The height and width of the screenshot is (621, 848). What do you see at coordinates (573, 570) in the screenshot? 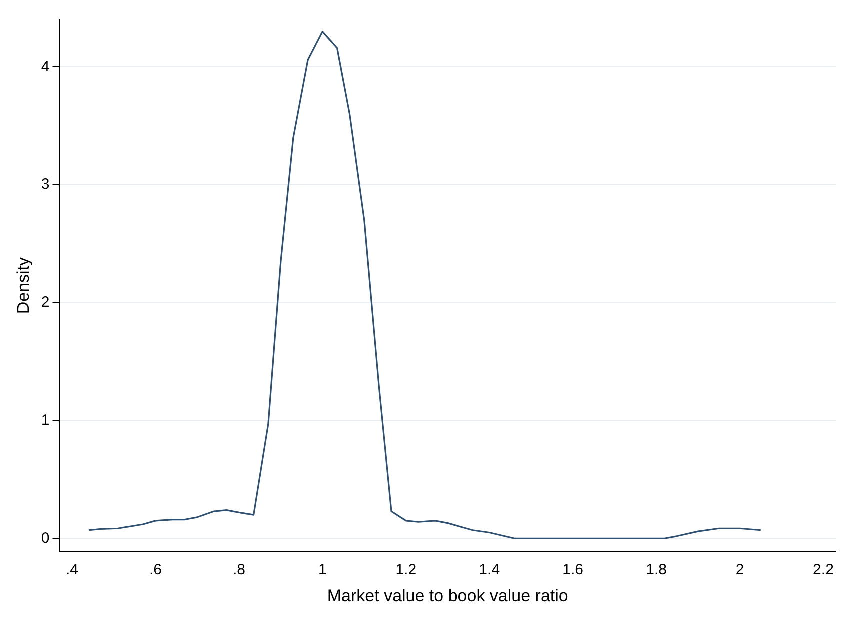
I see `x-tick-label: 1.6` at bounding box center [573, 570].